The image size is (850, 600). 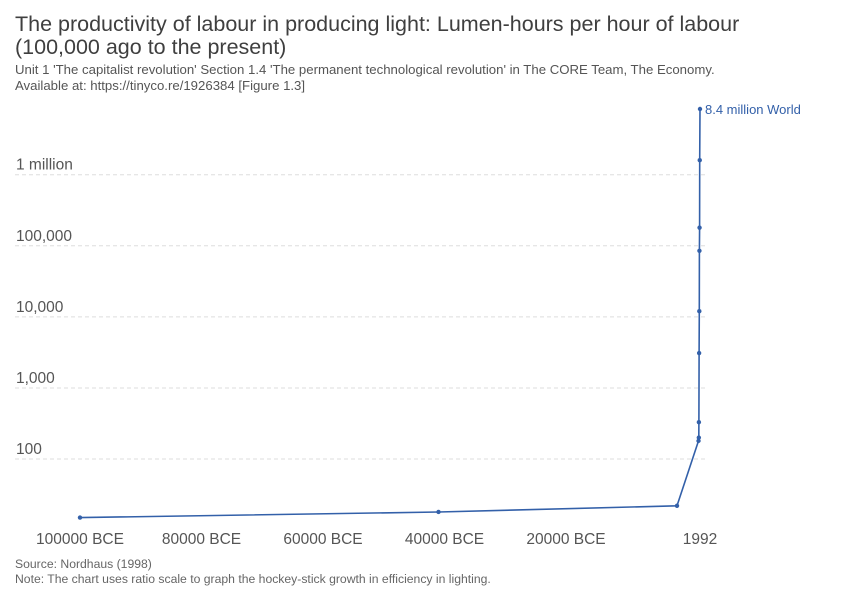 What do you see at coordinates (80, 539) in the screenshot?
I see `x-tick-label: 100000 BCE` at bounding box center [80, 539].